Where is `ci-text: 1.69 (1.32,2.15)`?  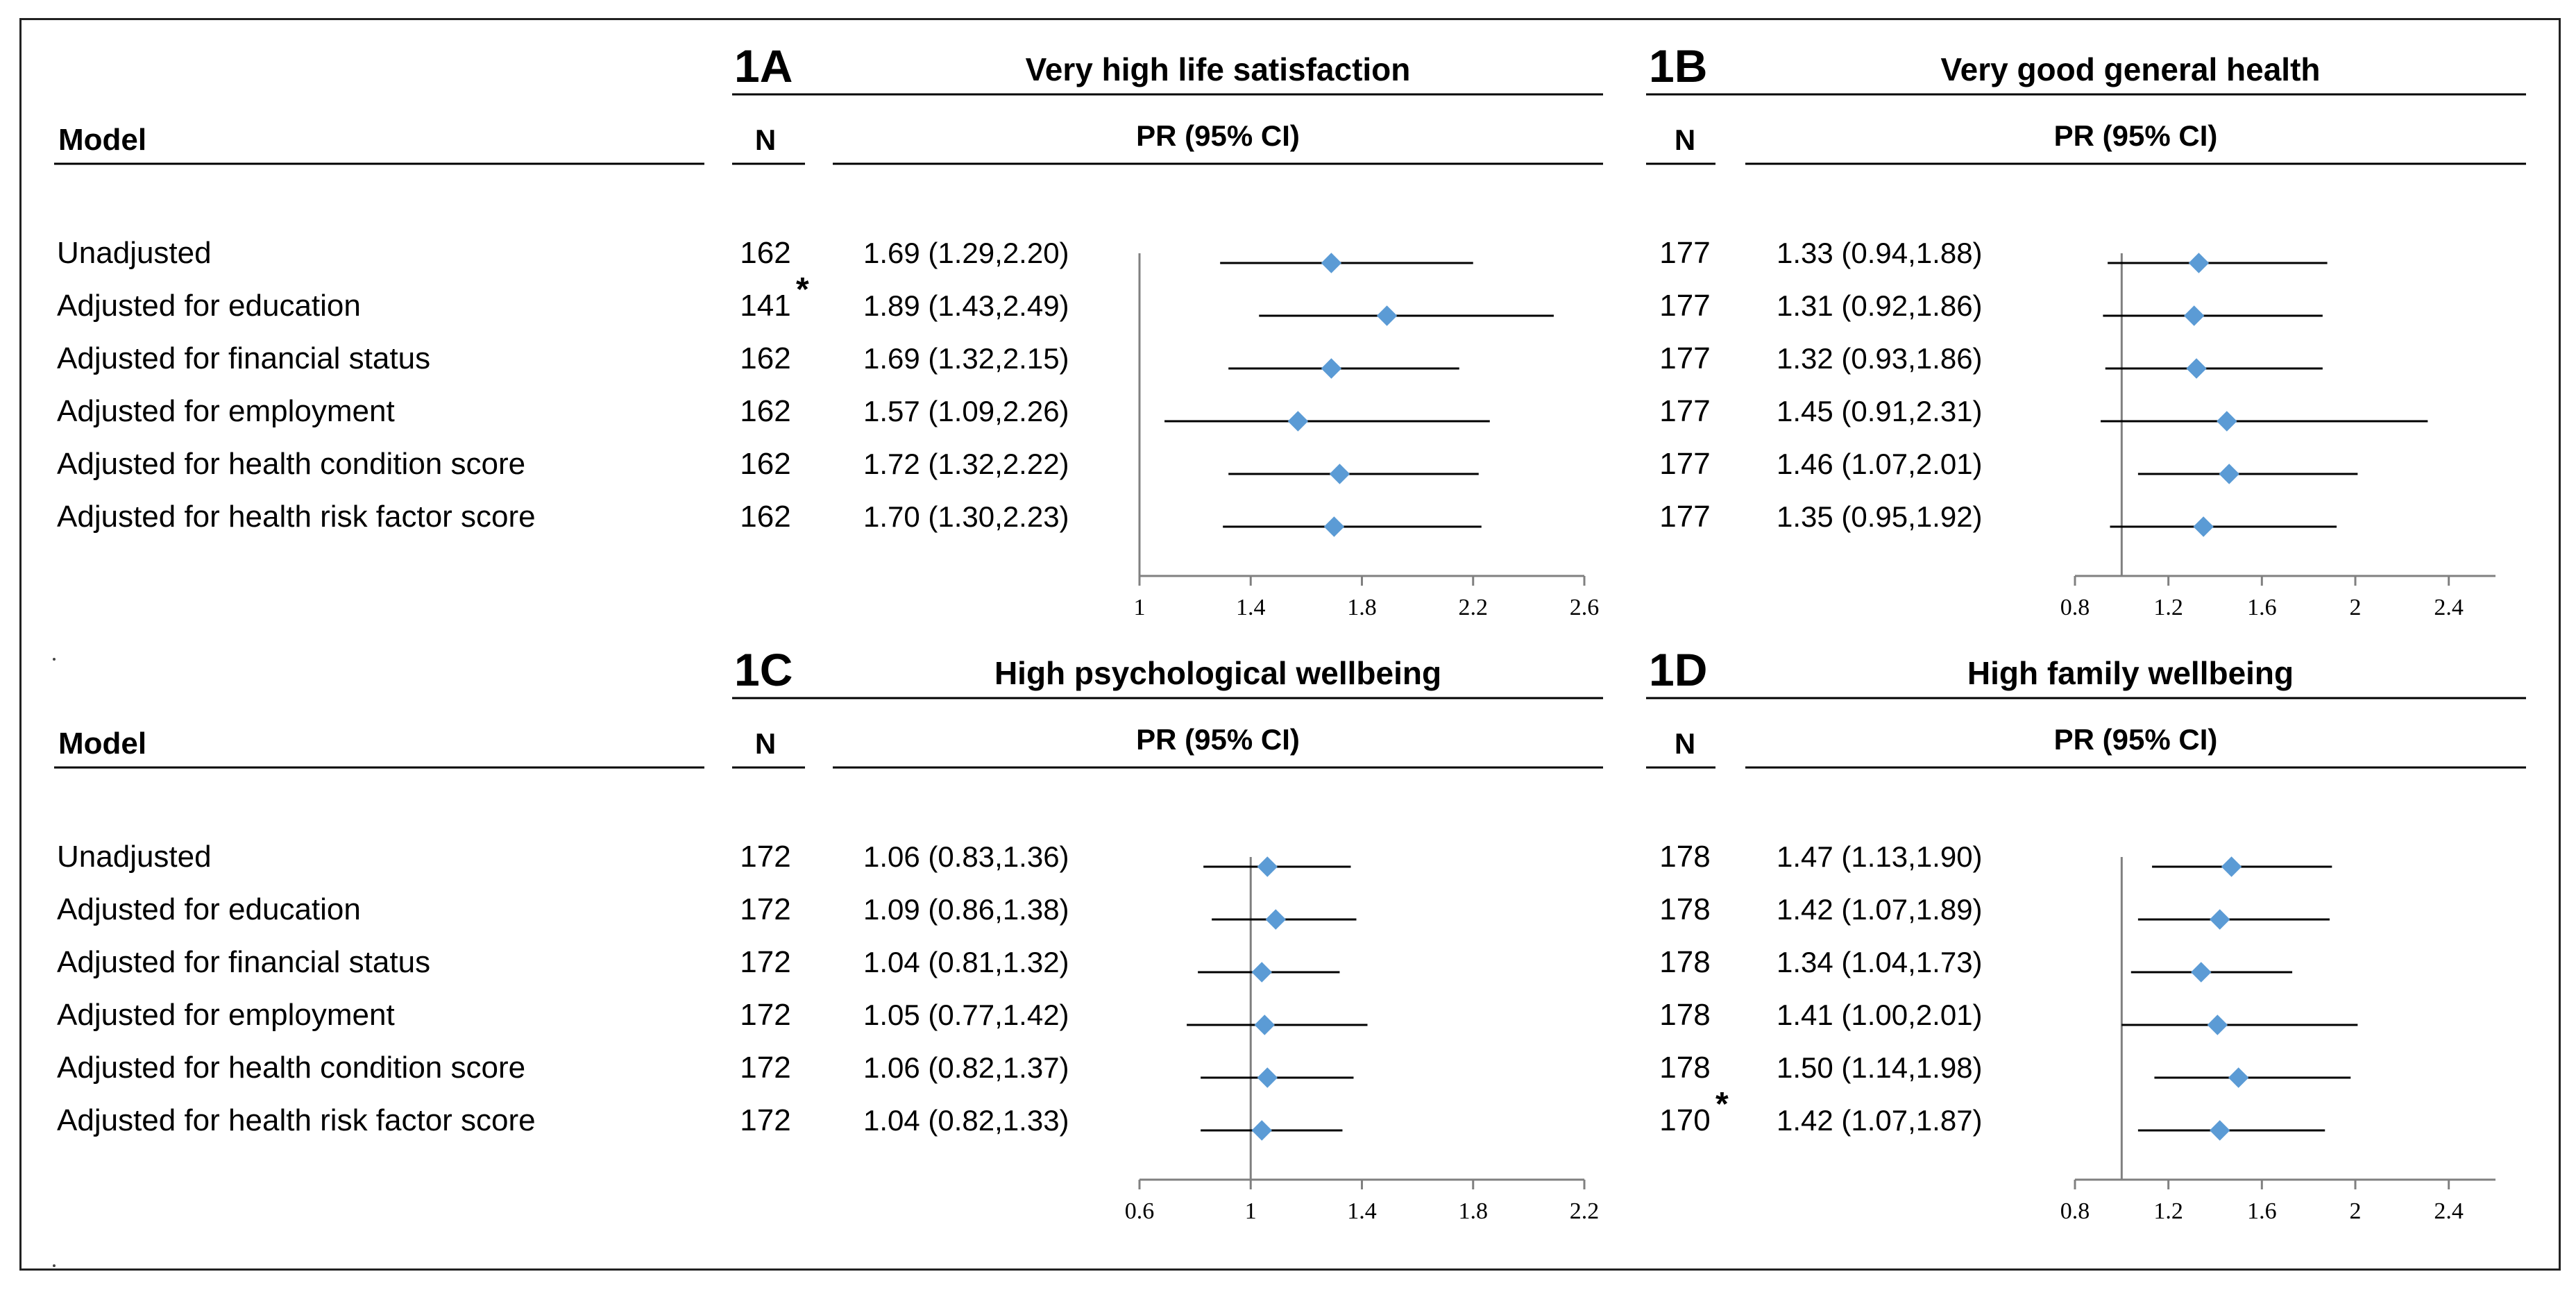 ci-text: 1.69 (1.32,2.15) is located at coordinates (966, 358).